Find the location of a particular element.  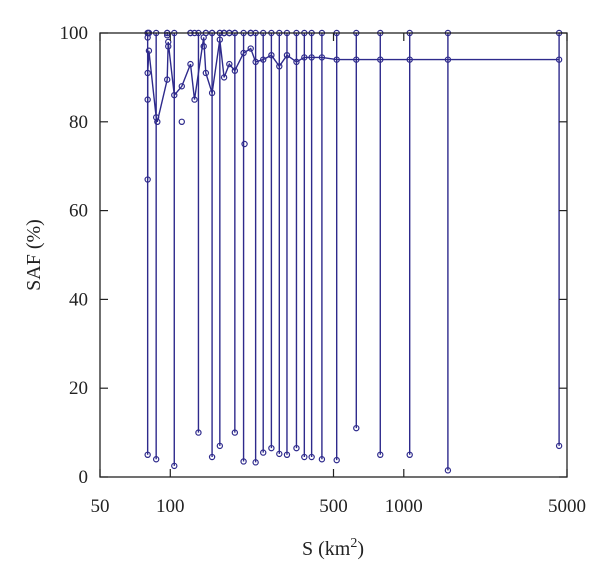

x-tick-label: 100 is located at coordinates (170, 506).